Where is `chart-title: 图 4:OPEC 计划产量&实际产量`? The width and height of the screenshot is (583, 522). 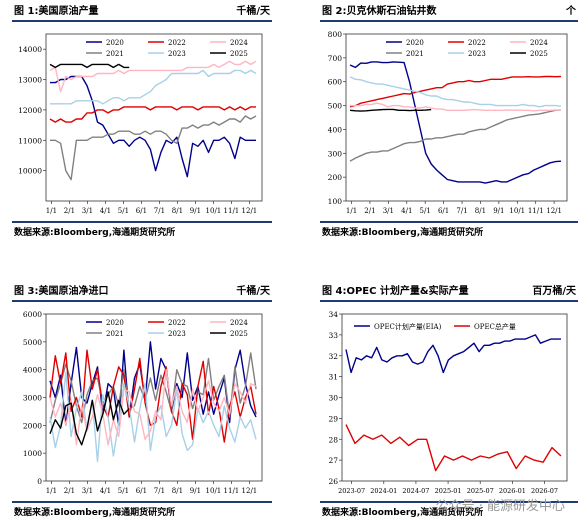 chart-title: 图 4:OPEC 计划产量&实际产量 is located at coordinates (395, 291).